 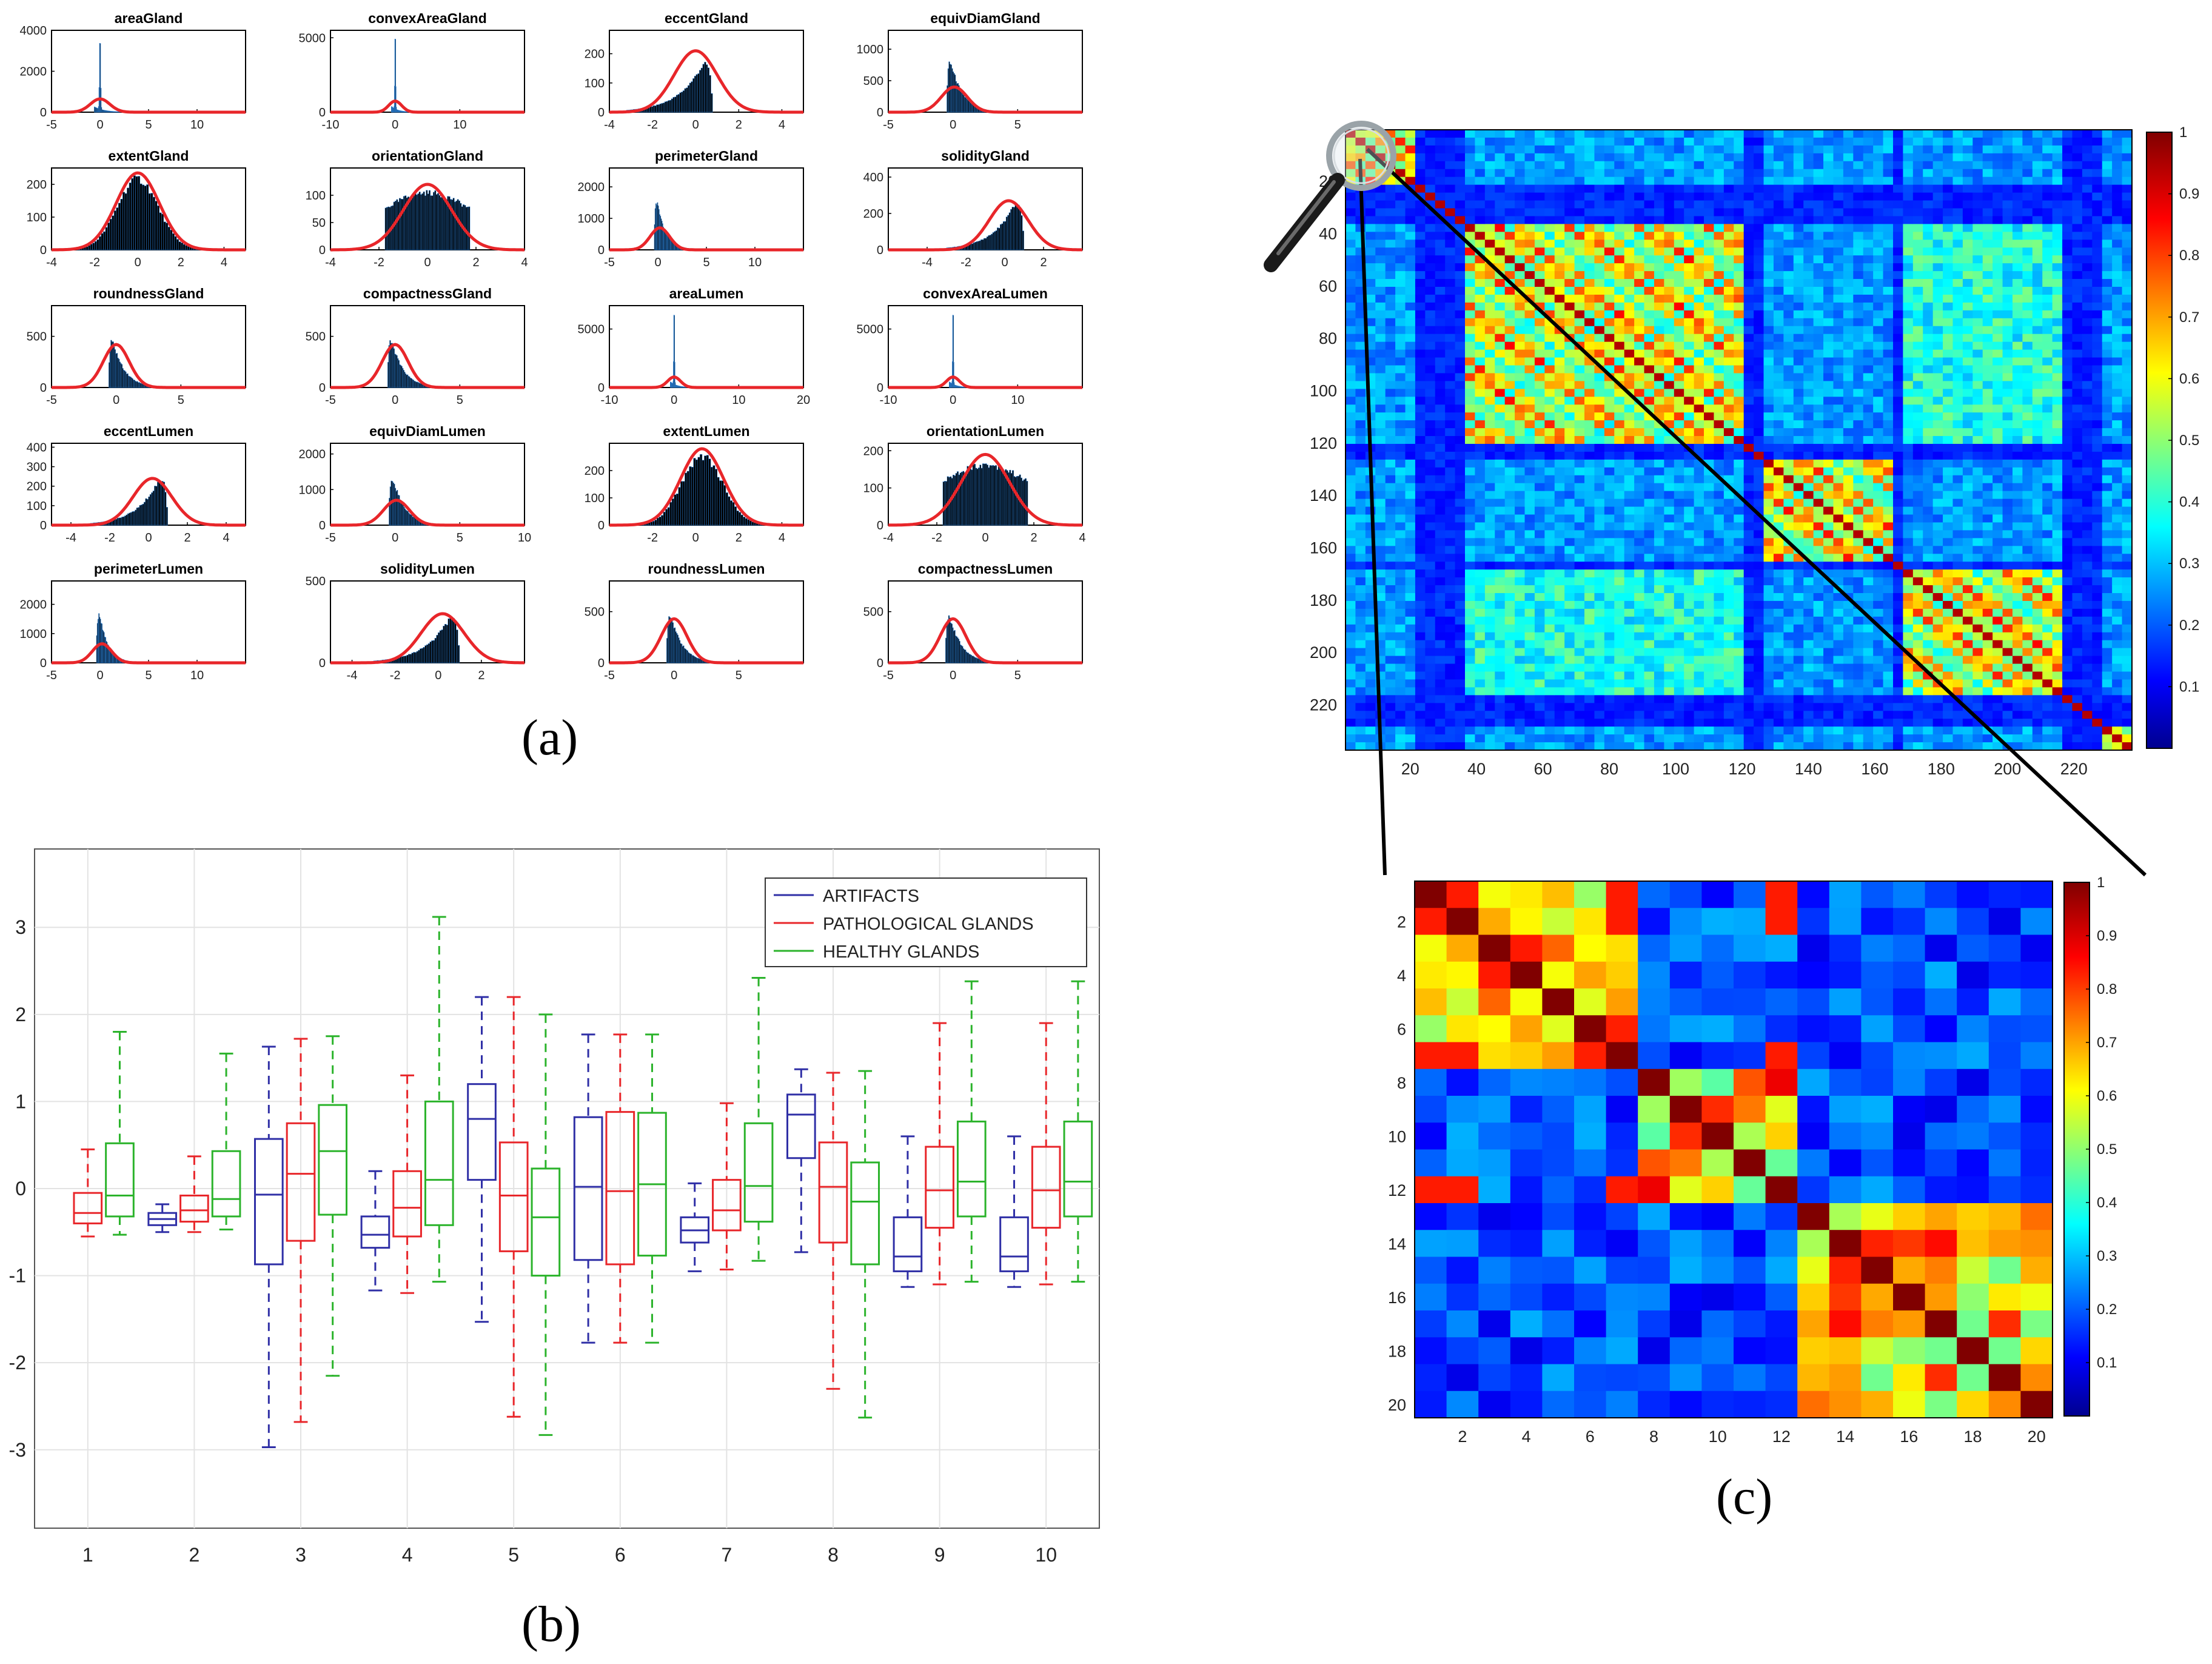 What do you see at coordinates (888, 400) in the screenshot?
I see `histogram-x-tick-label: -10` at bounding box center [888, 400].